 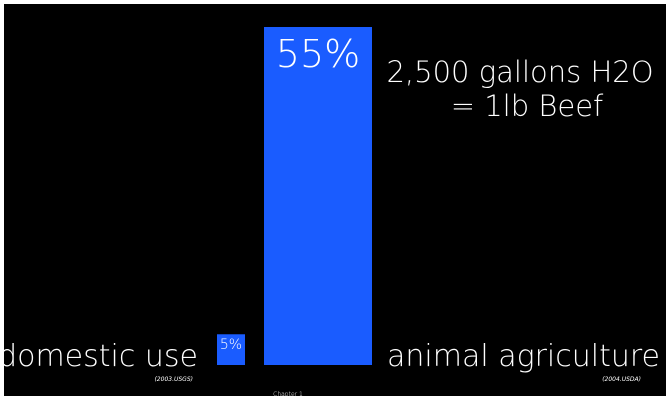 I want to click on value-label: 5%, so click(x=231, y=345).